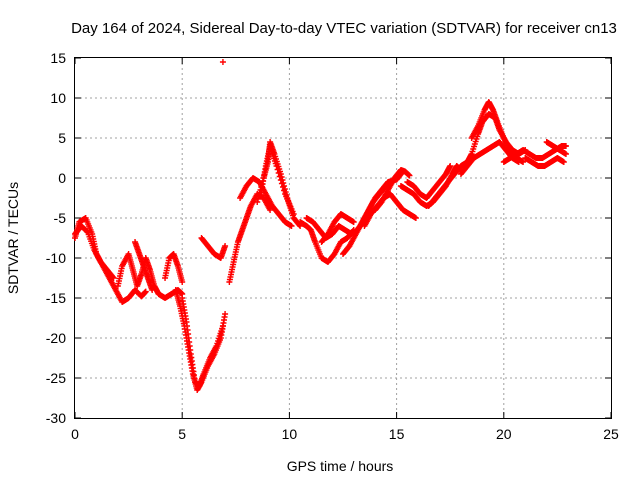  What do you see at coordinates (182, 434) in the screenshot?
I see `x-tick-label: 5` at bounding box center [182, 434].